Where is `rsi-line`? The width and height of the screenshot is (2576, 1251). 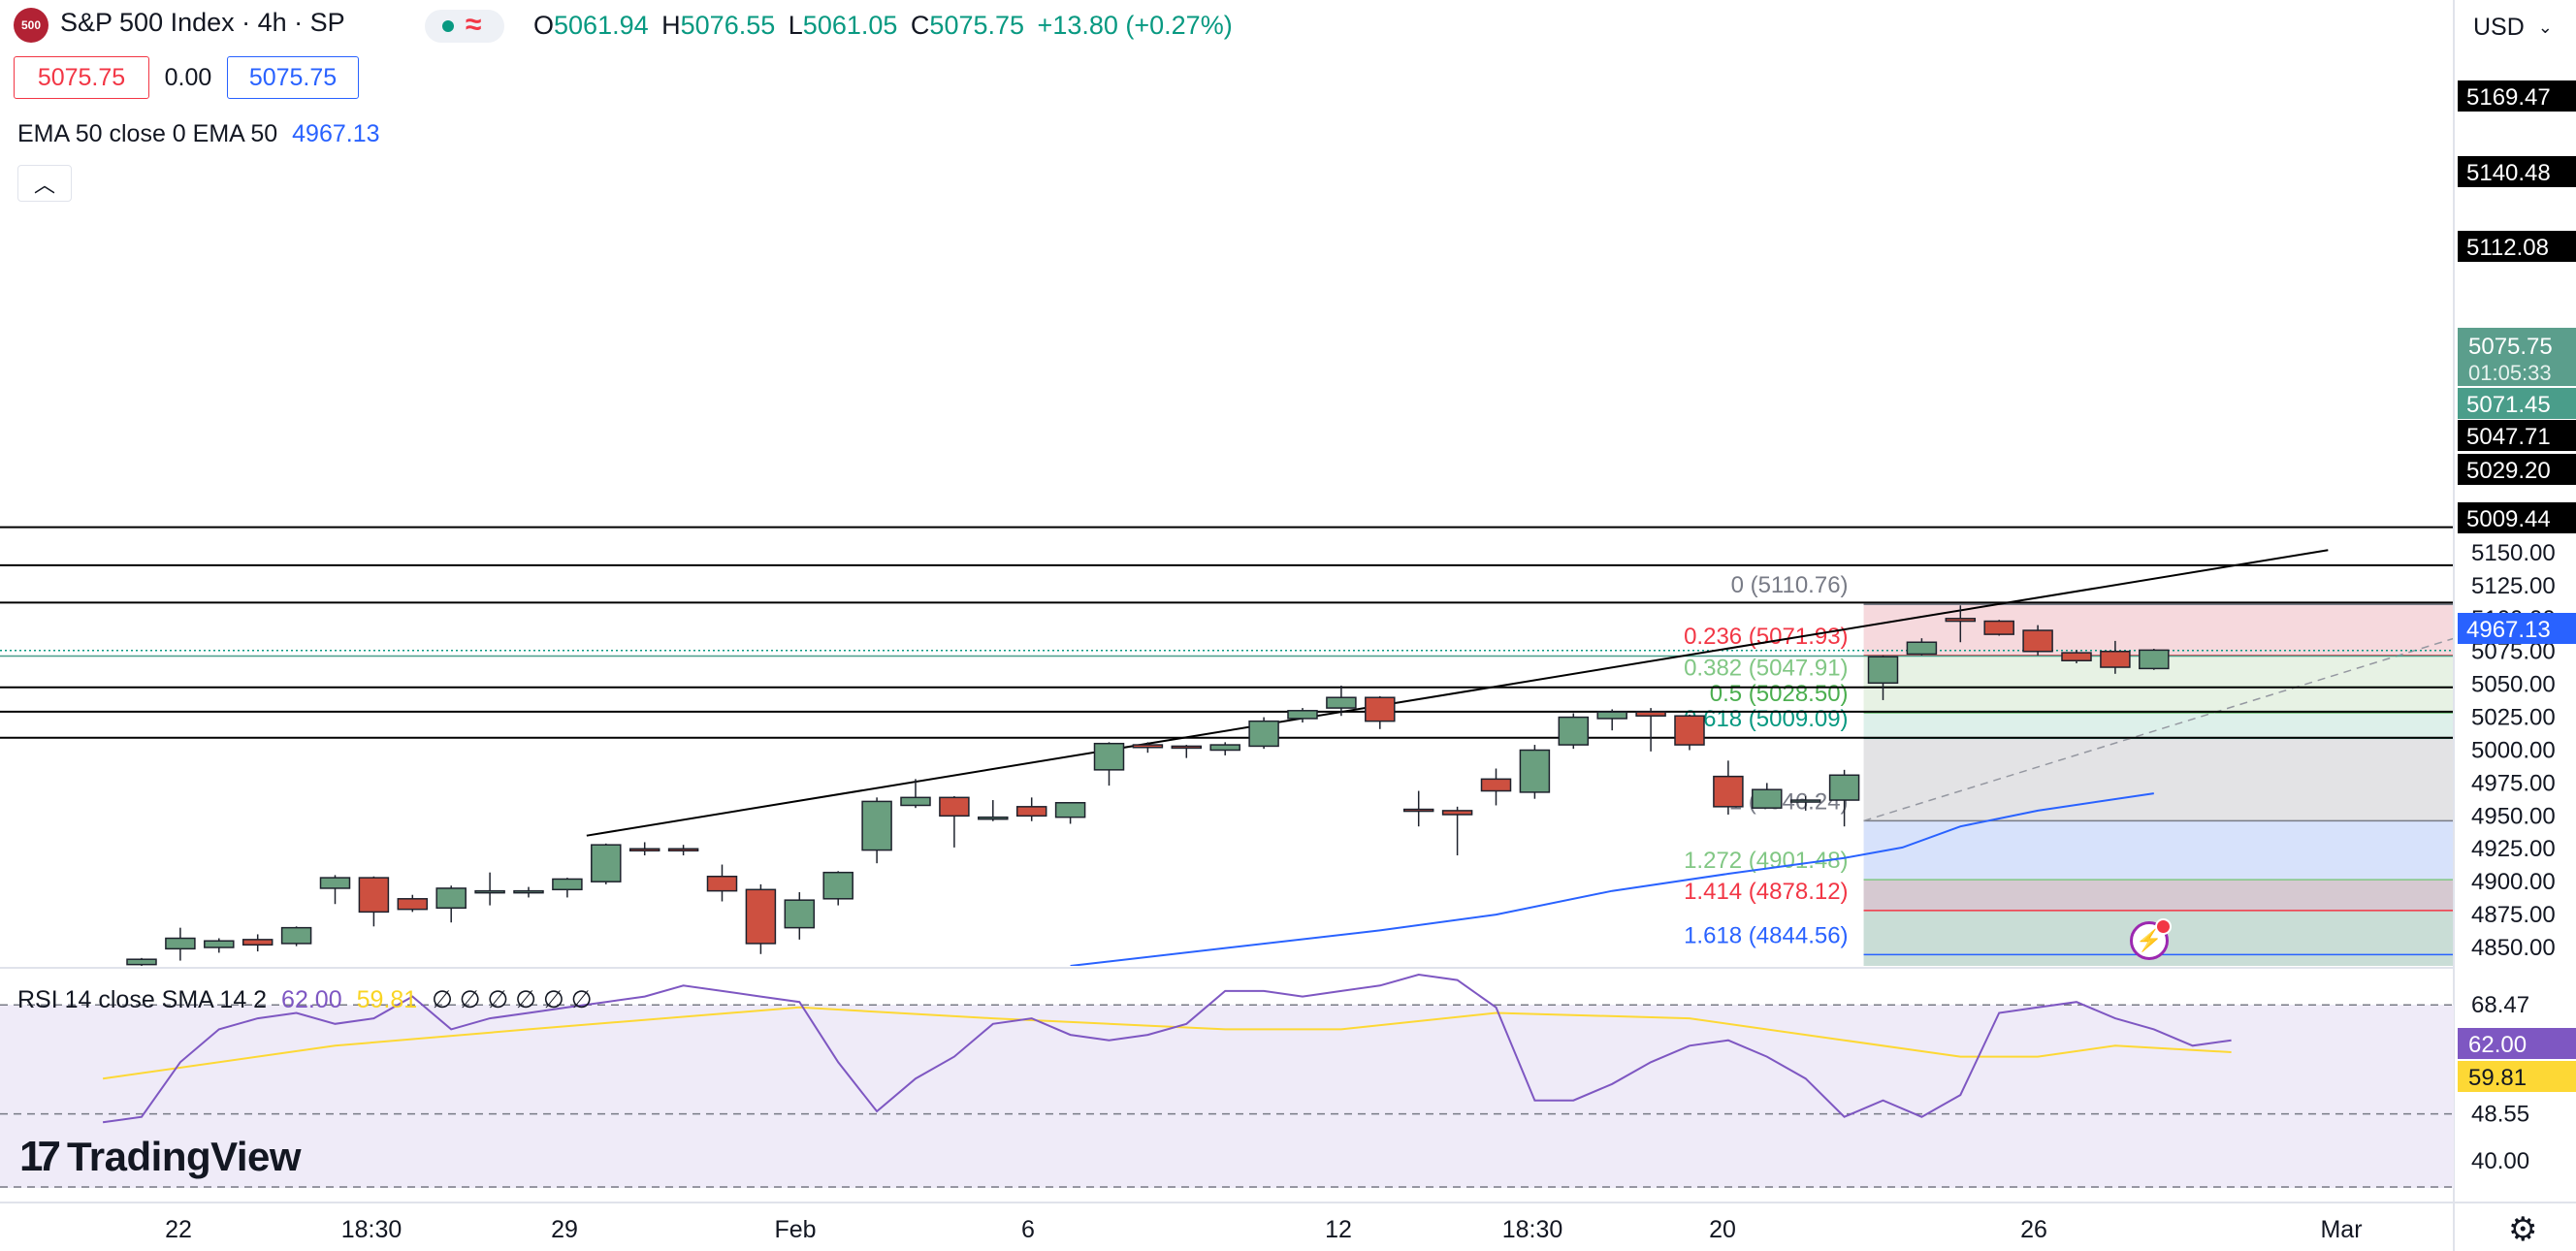
rsi-line is located at coordinates (1167, 1048).